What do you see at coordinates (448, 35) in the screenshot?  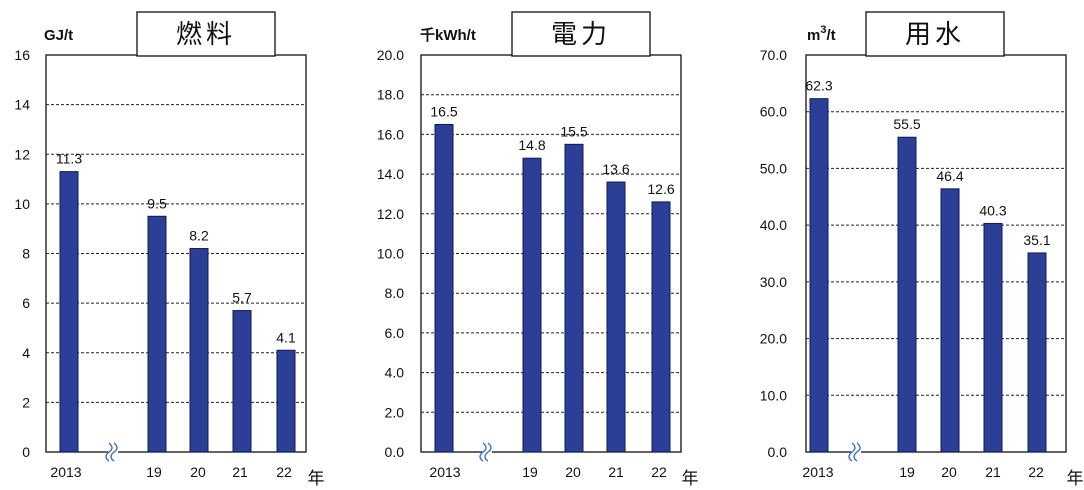 I see `y-axis-unit-label: 千kWh/t` at bounding box center [448, 35].